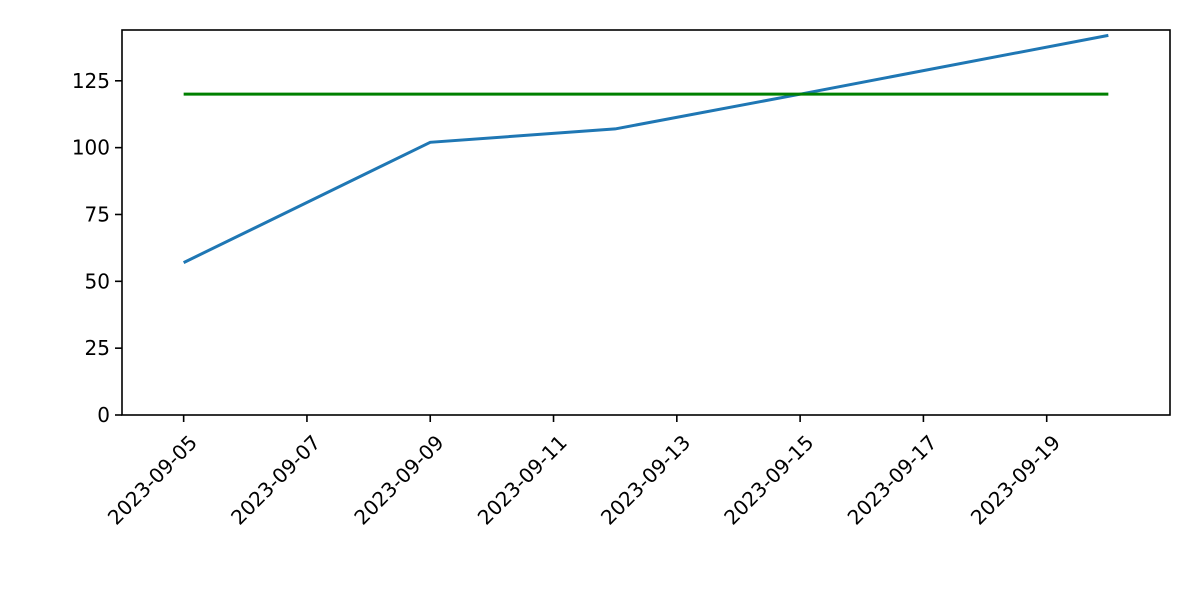 This screenshot has height=600, width=1200. Describe the element at coordinates (1015, 479) in the screenshot. I see `x-tick-label: 2023-09-19` at that location.